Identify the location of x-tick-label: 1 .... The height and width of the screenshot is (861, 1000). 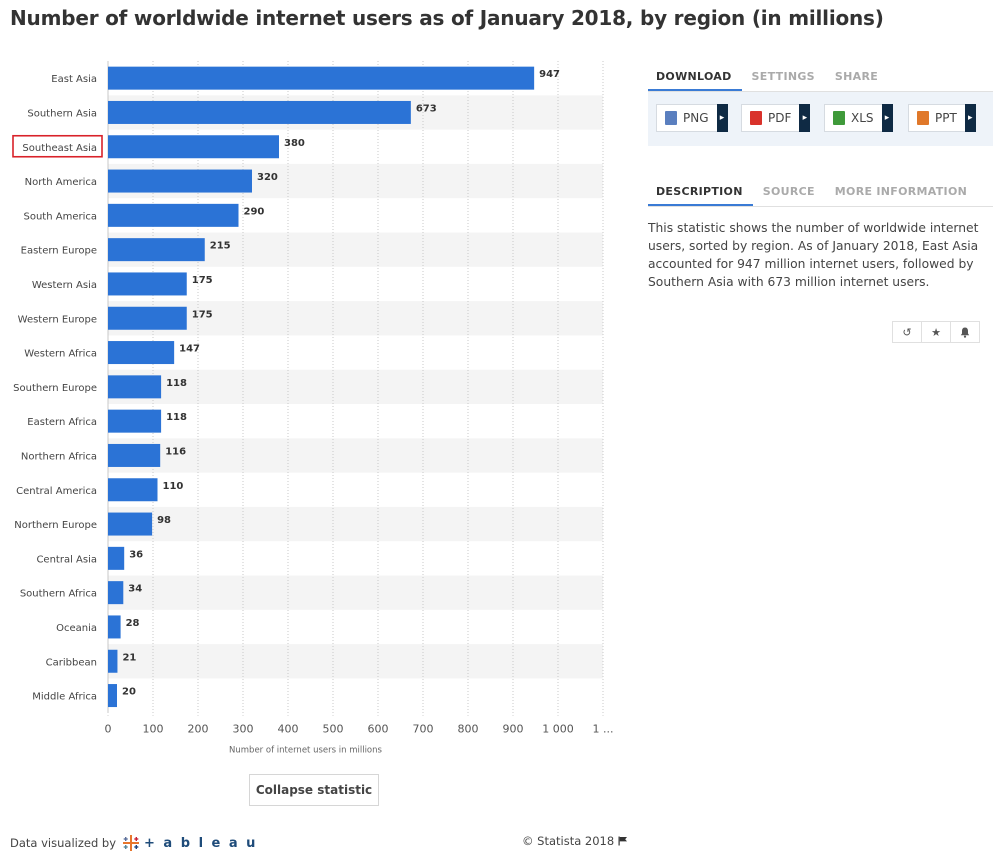
(603, 729).